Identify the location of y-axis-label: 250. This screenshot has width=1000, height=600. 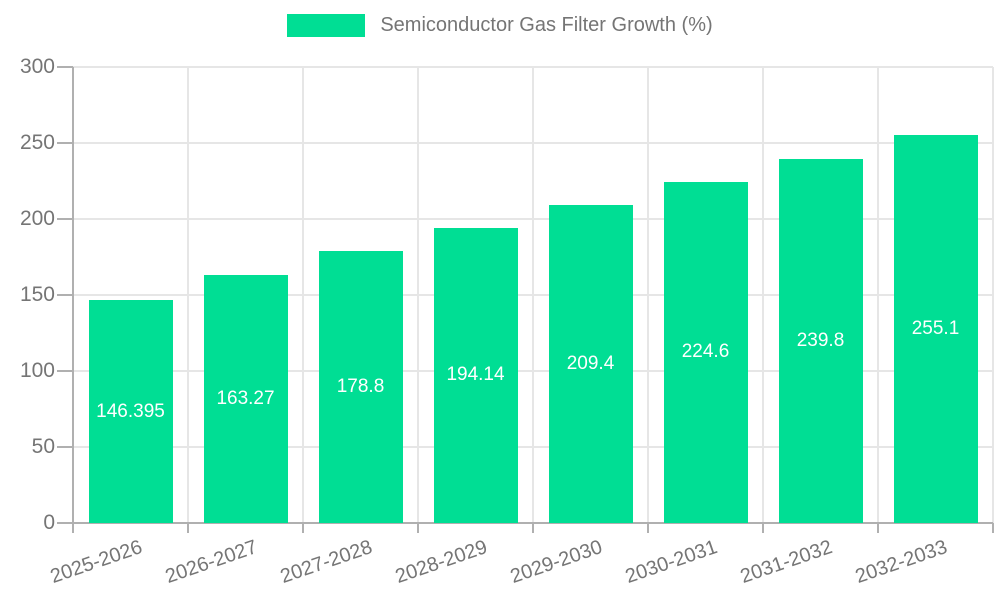
(37, 142).